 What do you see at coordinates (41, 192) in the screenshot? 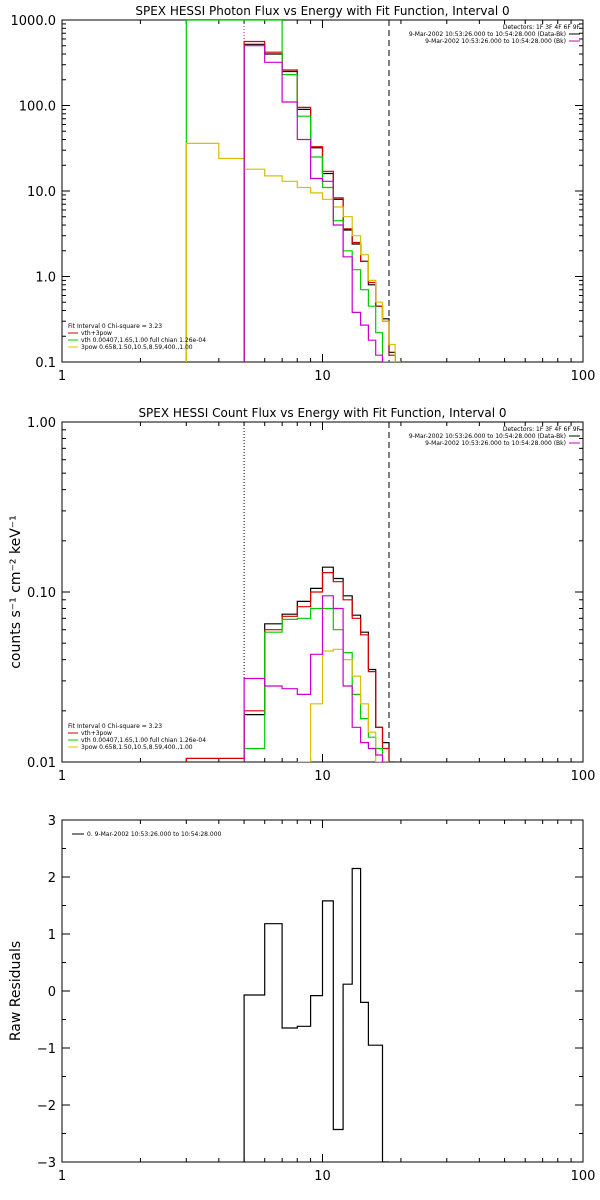
I see `y-tick-label: 10.0` at bounding box center [41, 192].